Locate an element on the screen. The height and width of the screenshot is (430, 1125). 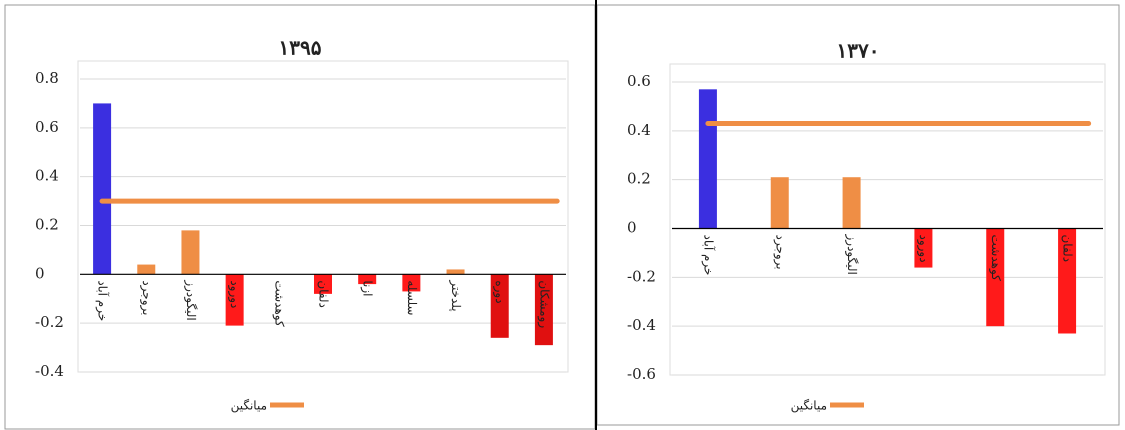
x-tick-label: ازنا is located at coordinates (368, 288).